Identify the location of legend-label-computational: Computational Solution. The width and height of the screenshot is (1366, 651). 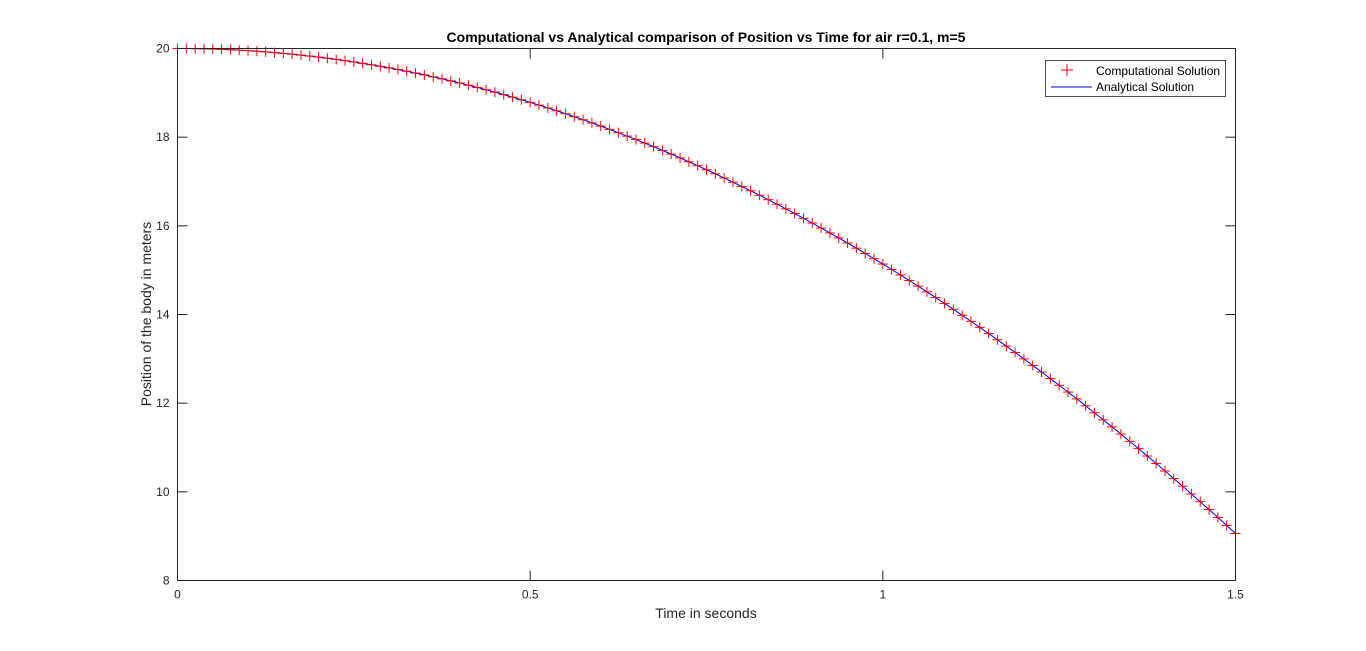
(1158, 71).